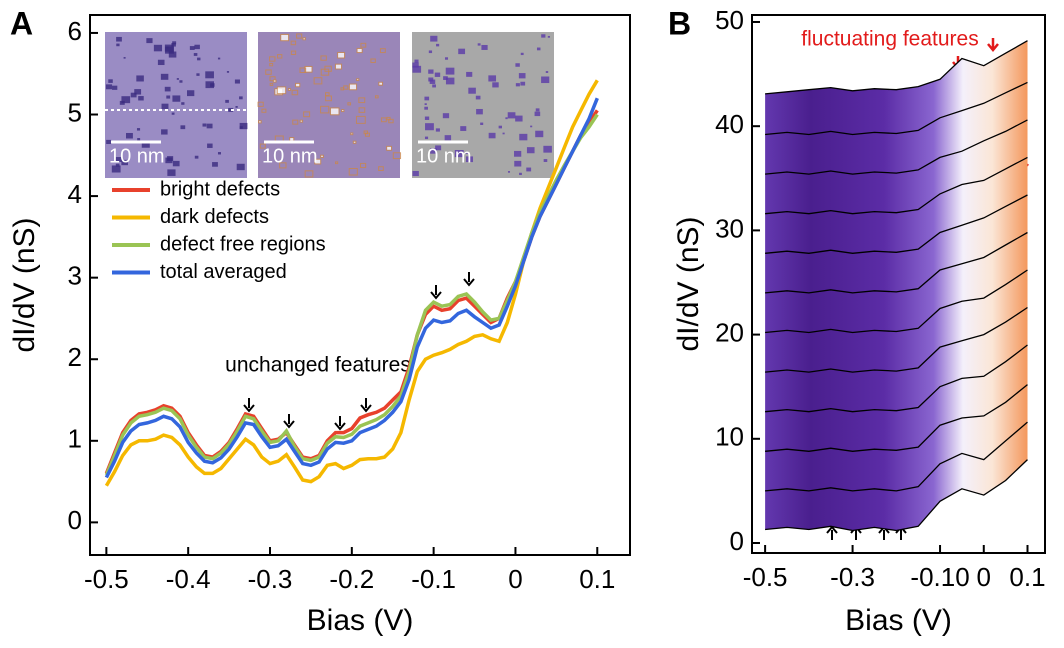 The width and height of the screenshot is (1064, 648). I want to click on x-tick-label: -0.3, so click(852, 577).